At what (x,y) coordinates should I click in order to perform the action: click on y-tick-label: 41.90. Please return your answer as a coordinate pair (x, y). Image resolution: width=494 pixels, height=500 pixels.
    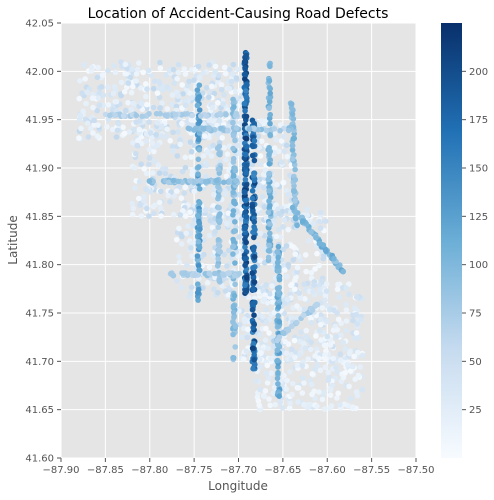
    Looking at the image, I should click on (39, 169).